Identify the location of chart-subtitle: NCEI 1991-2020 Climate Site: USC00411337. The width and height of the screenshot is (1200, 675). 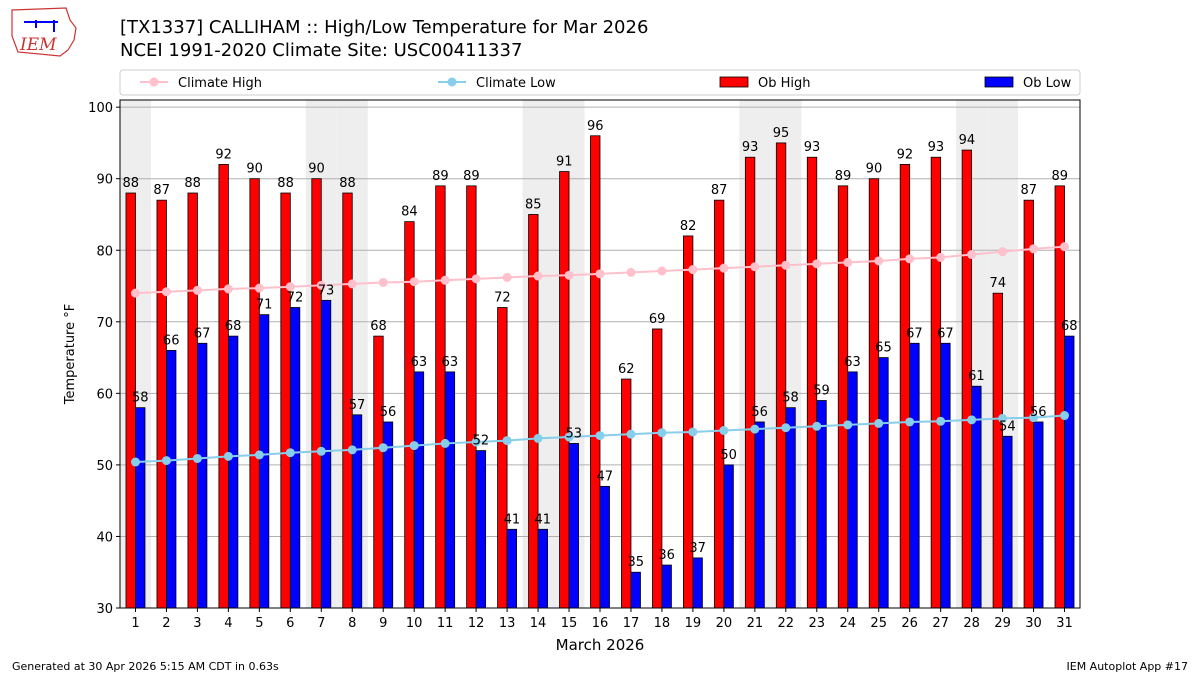
(321, 50).